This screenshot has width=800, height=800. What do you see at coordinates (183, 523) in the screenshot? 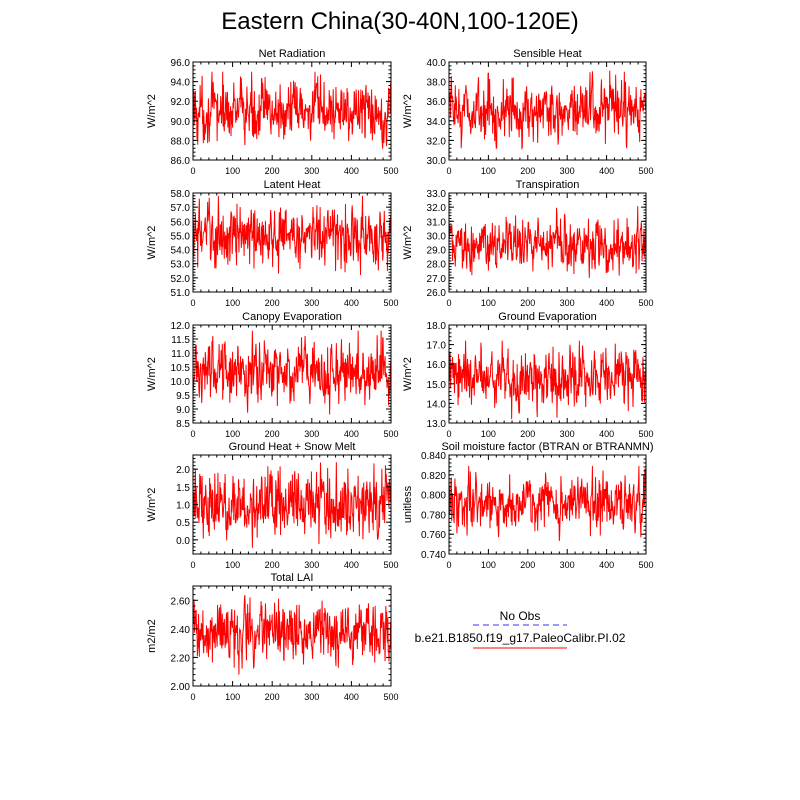
I see `y-tick-label: 0.5` at bounding box center [183, 523].